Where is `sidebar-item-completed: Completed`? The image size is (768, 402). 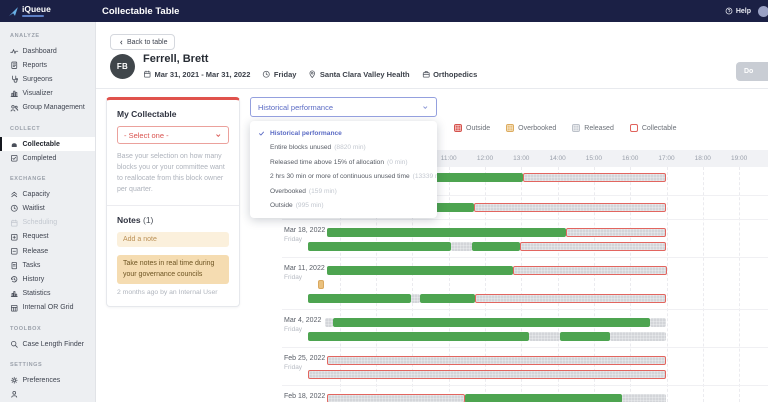
sidebar-item-completed: Completed is located at coordinates (47, 158).